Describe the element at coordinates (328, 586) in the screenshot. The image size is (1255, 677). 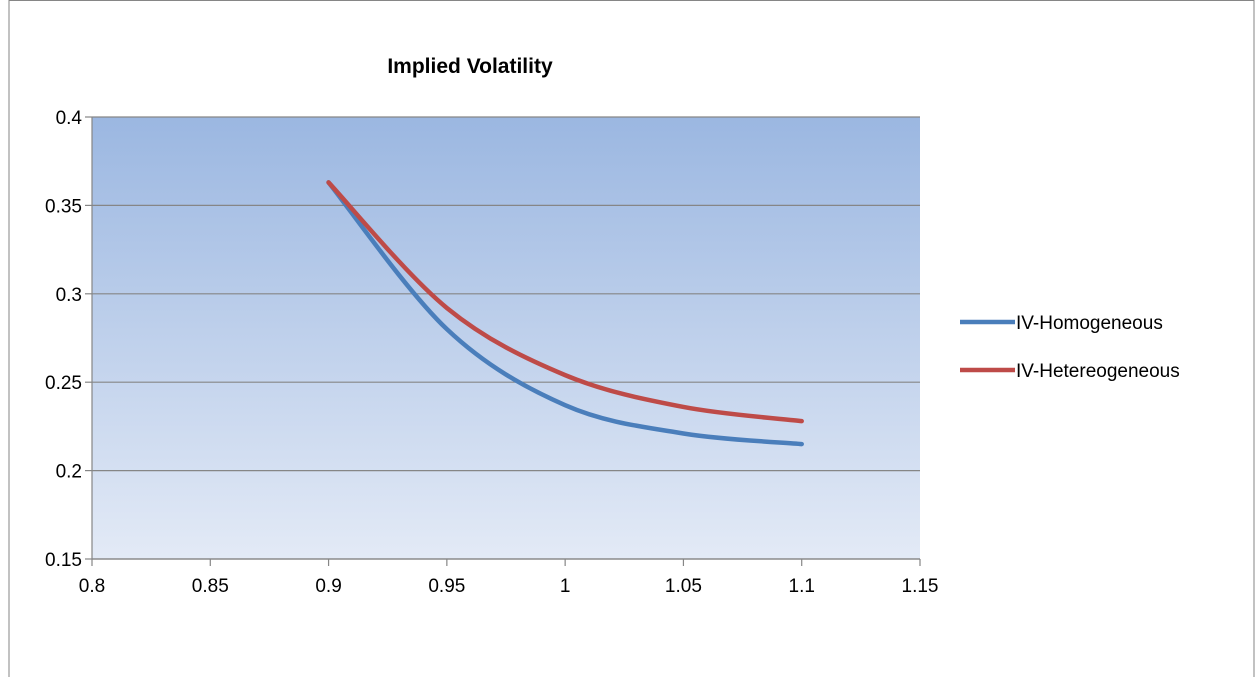
I see `x-tick-label: 0.9` at that location.